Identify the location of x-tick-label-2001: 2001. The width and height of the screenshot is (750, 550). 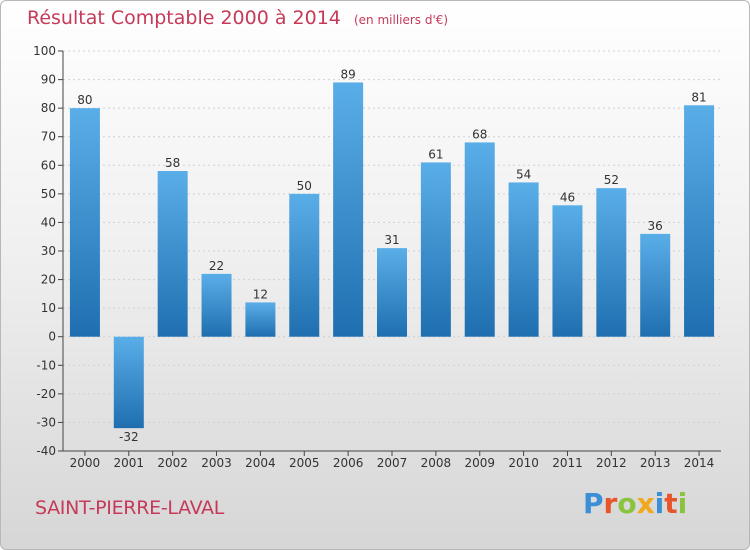
(129, 463).